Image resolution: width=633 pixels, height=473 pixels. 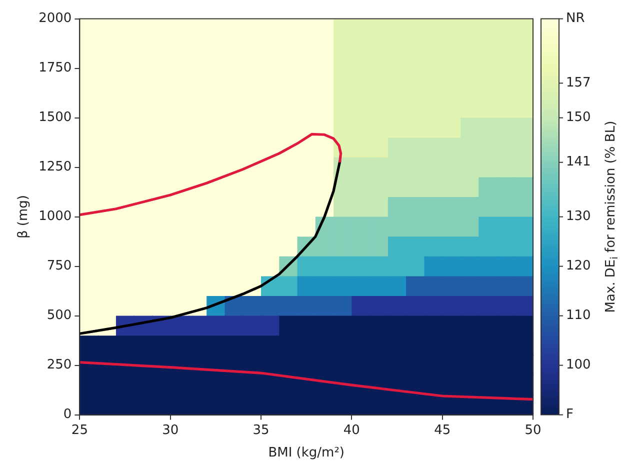 What do you see at coordinates (55, 18) in the screenshot?
I see `y-tick-label: 2000` at bounding box center [55, 18].